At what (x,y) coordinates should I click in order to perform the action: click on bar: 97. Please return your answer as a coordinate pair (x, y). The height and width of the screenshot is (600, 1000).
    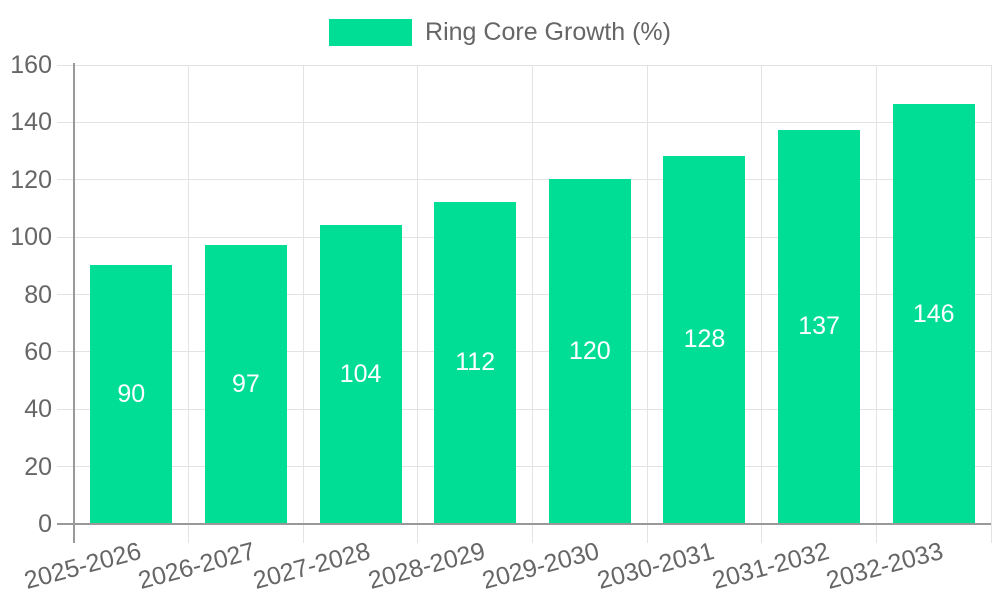
    Looking at the image, I should click on (245, 383).